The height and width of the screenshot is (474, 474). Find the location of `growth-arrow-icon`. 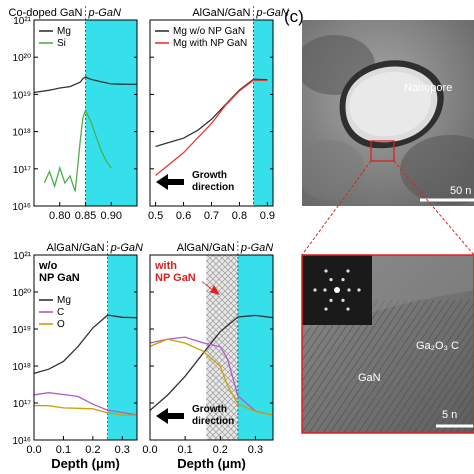

growth-arrow-icon is located at coordinates (170, 182).